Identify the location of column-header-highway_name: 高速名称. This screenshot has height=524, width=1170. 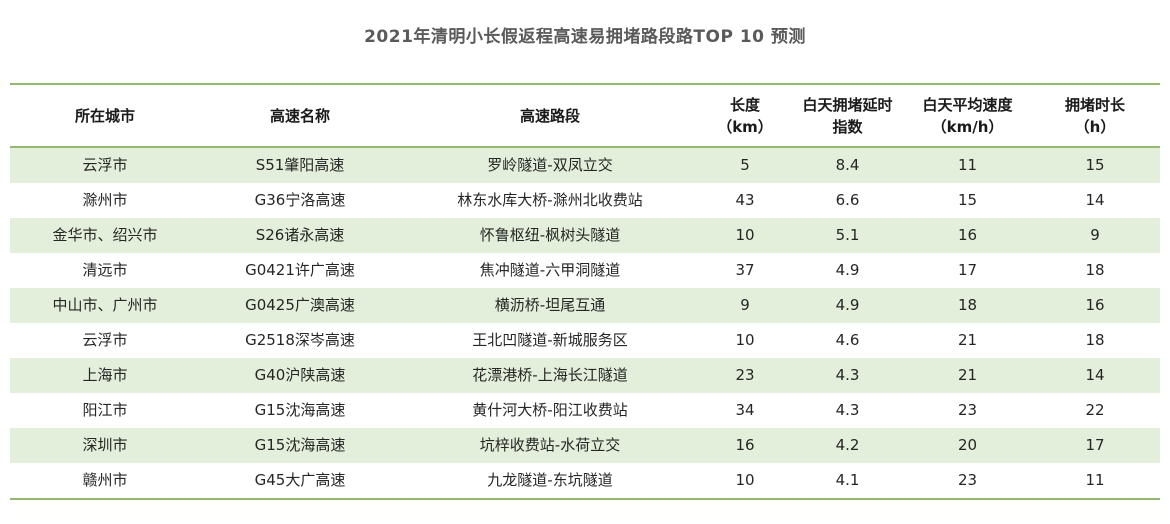
(300, 115).